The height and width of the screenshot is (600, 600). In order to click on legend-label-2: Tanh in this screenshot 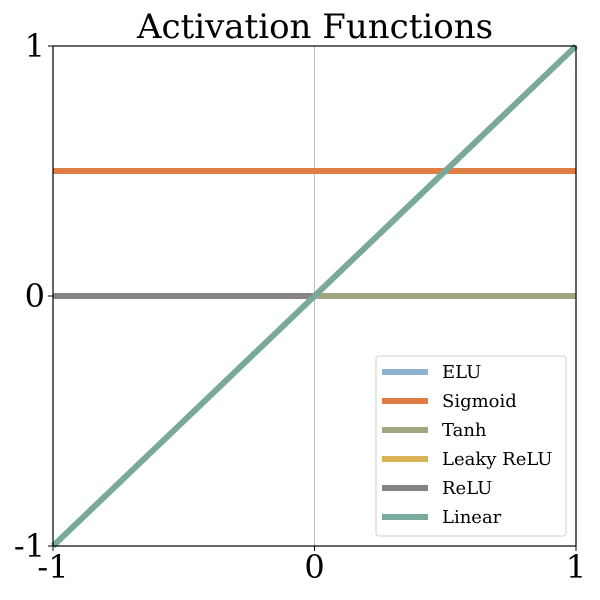, I will do `click(464, 430)`.